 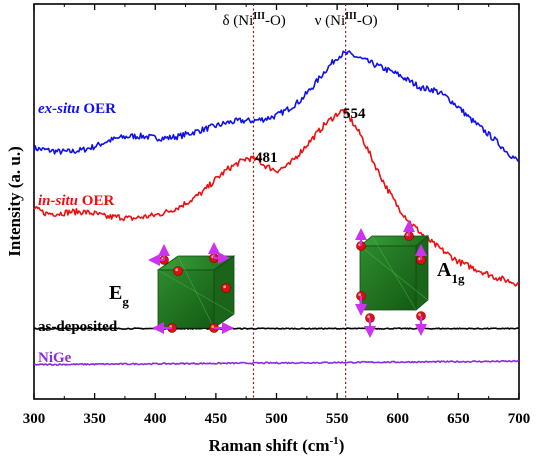 I want to click on series-label: ex-situ OER, so click(x=77, y=109).